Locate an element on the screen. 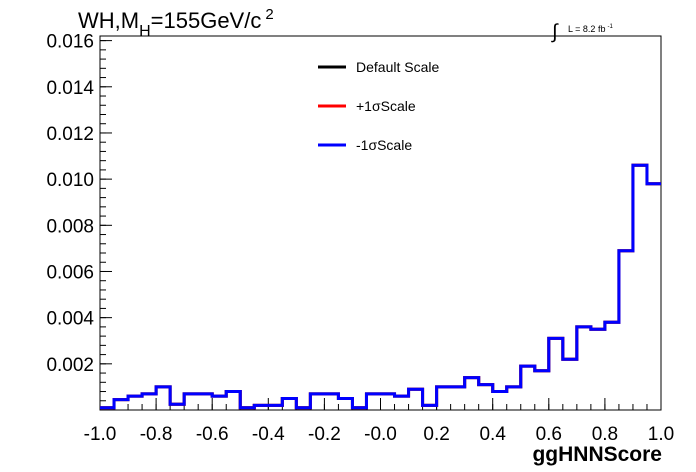 The width and height of the screenshot is (696, 472). plot-title-rest: =155GeV/c is located at coordinates (206, 20).